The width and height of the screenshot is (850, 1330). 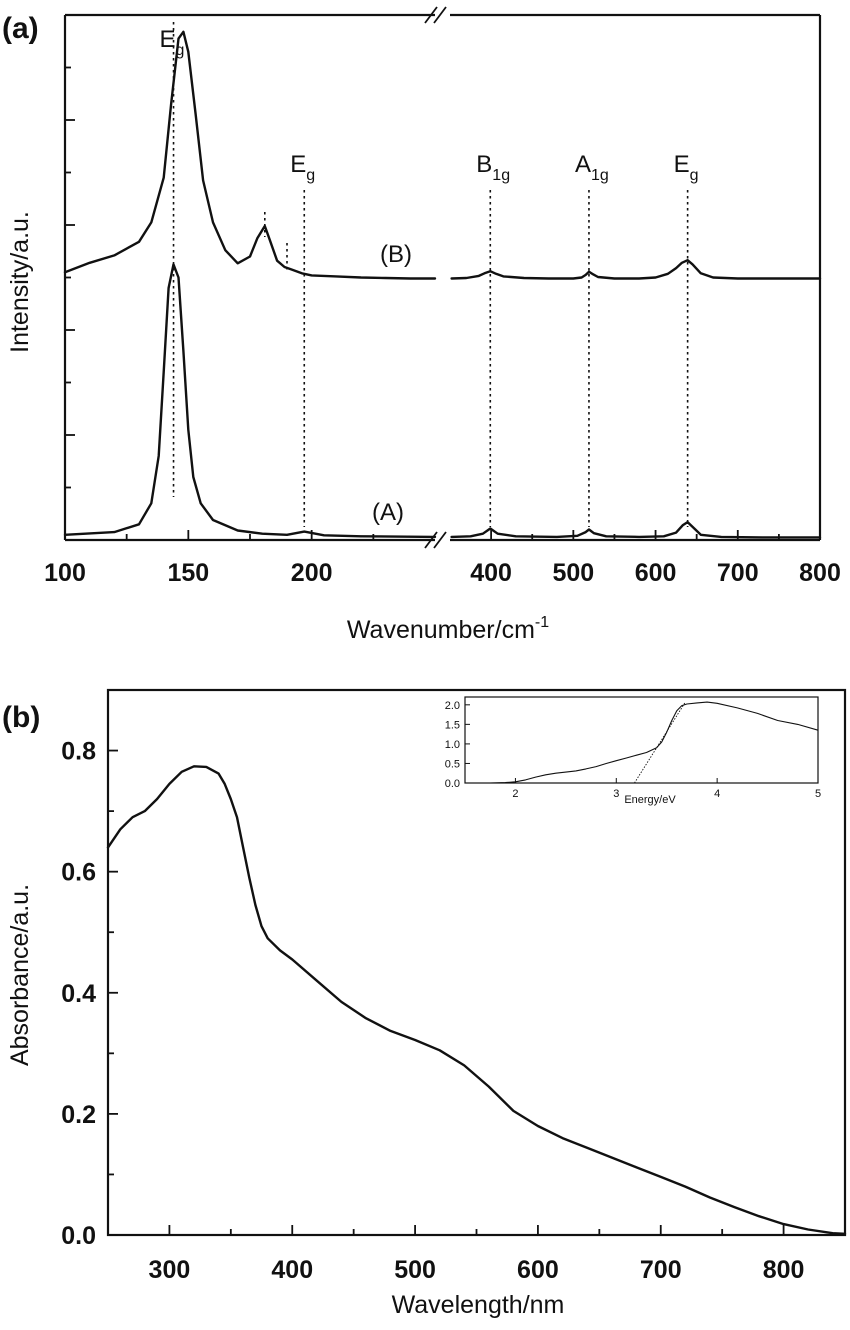 What do you see at coordinates (738, 573) in the screenshot?
I see `panel-a-xtick-label: 700` at bounding box center [738, 573].